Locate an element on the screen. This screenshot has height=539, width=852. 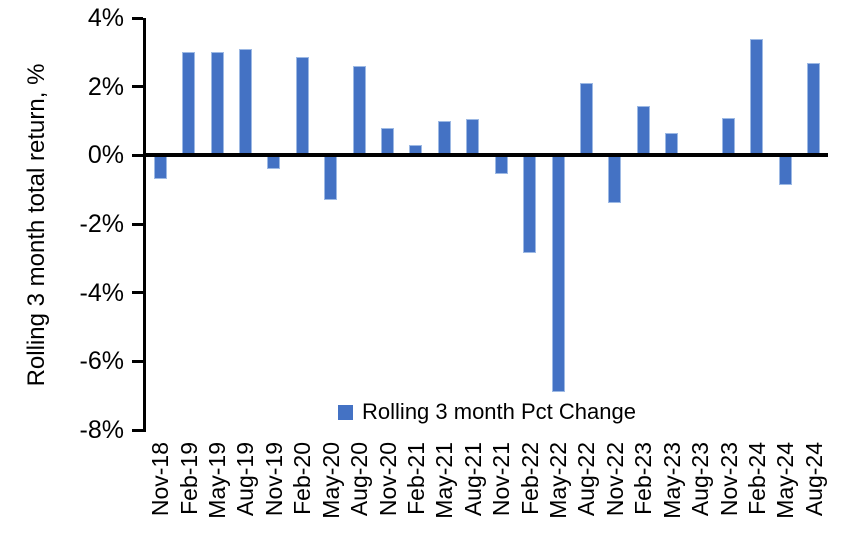
x-tick-label: Aug-19 is located at coordinates (245, 479).